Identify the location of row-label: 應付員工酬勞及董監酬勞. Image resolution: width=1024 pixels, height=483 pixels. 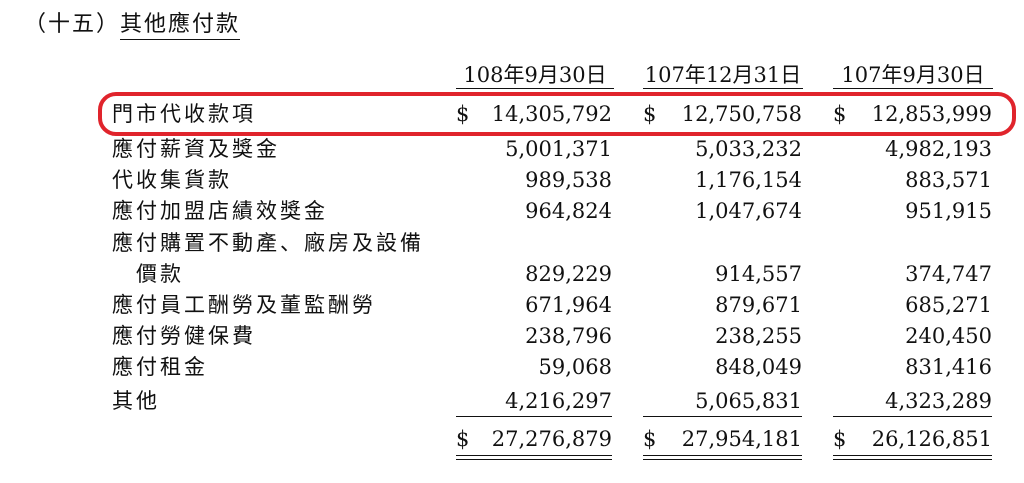
(244, 305).